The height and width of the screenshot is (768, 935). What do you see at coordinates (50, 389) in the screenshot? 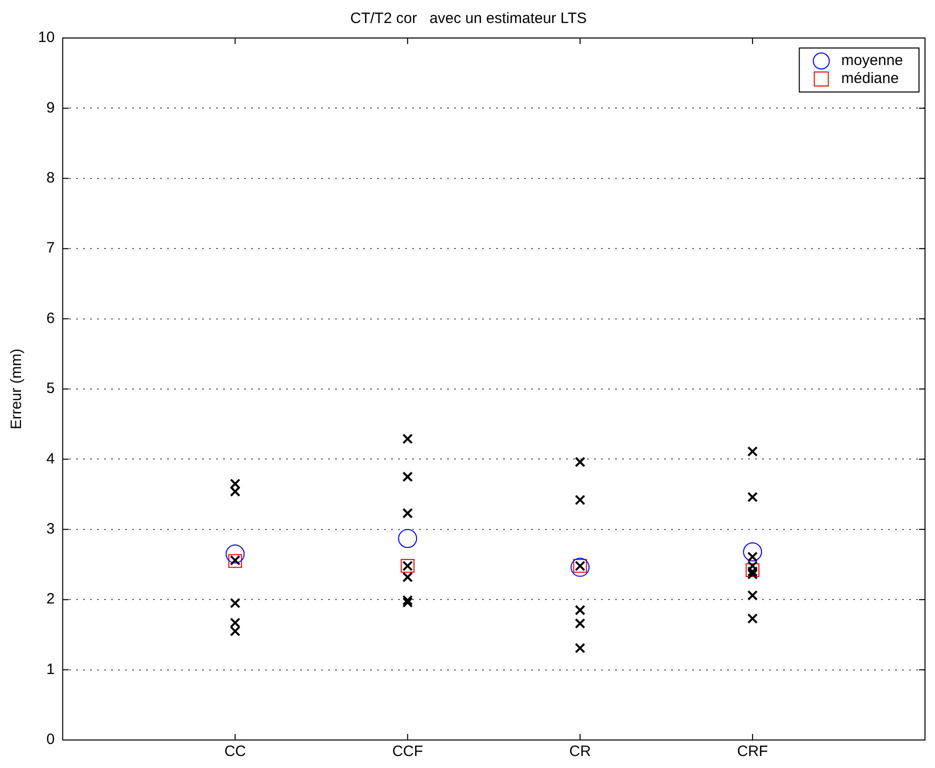
I see `y-tick-label: 5` at bounding box center [50, 389].